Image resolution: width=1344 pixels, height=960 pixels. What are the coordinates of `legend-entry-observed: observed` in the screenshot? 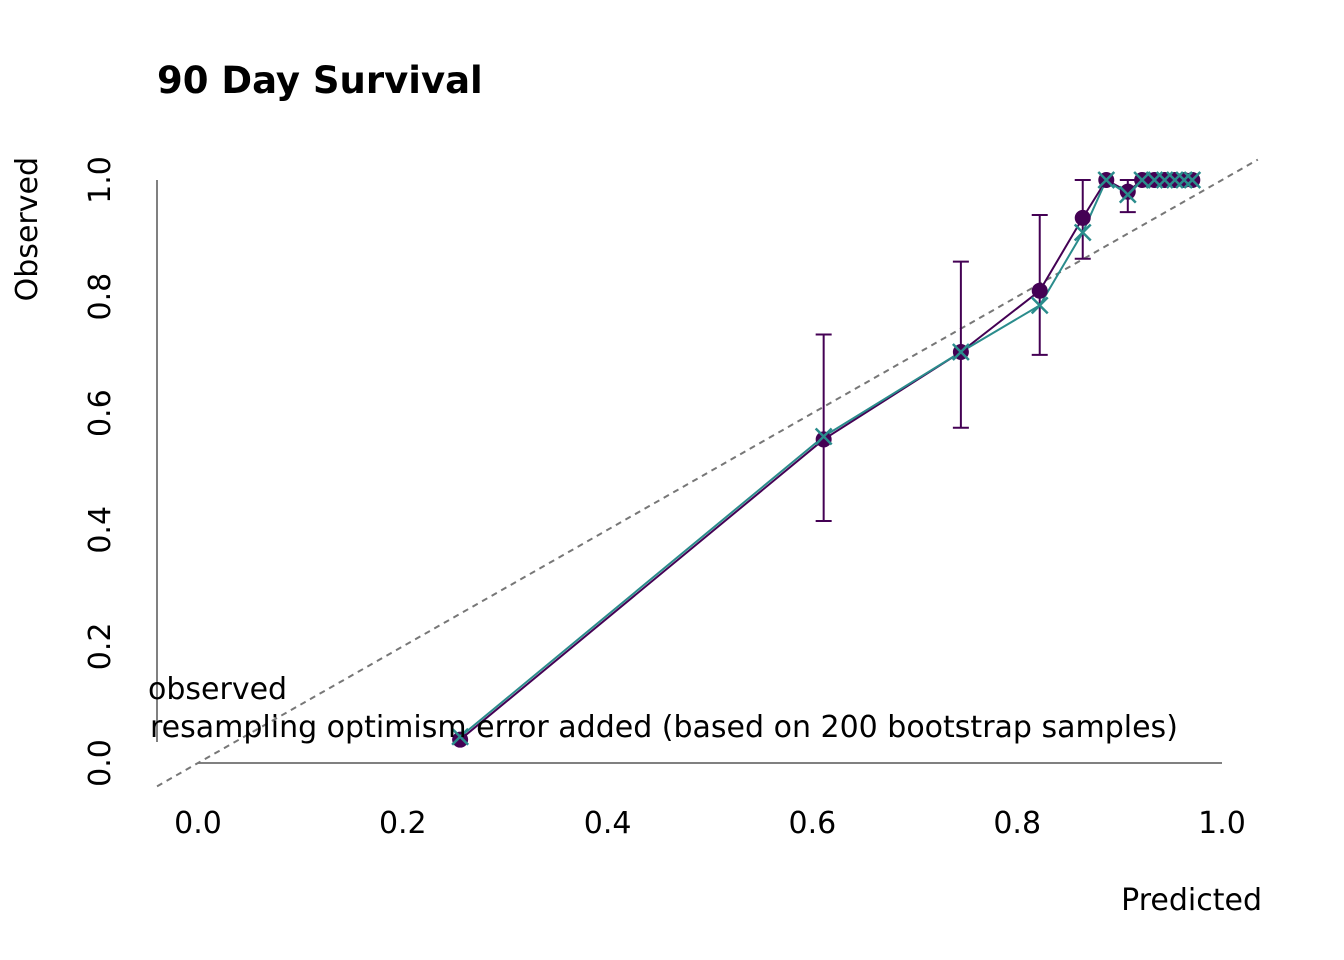 It's located at (217, 689).